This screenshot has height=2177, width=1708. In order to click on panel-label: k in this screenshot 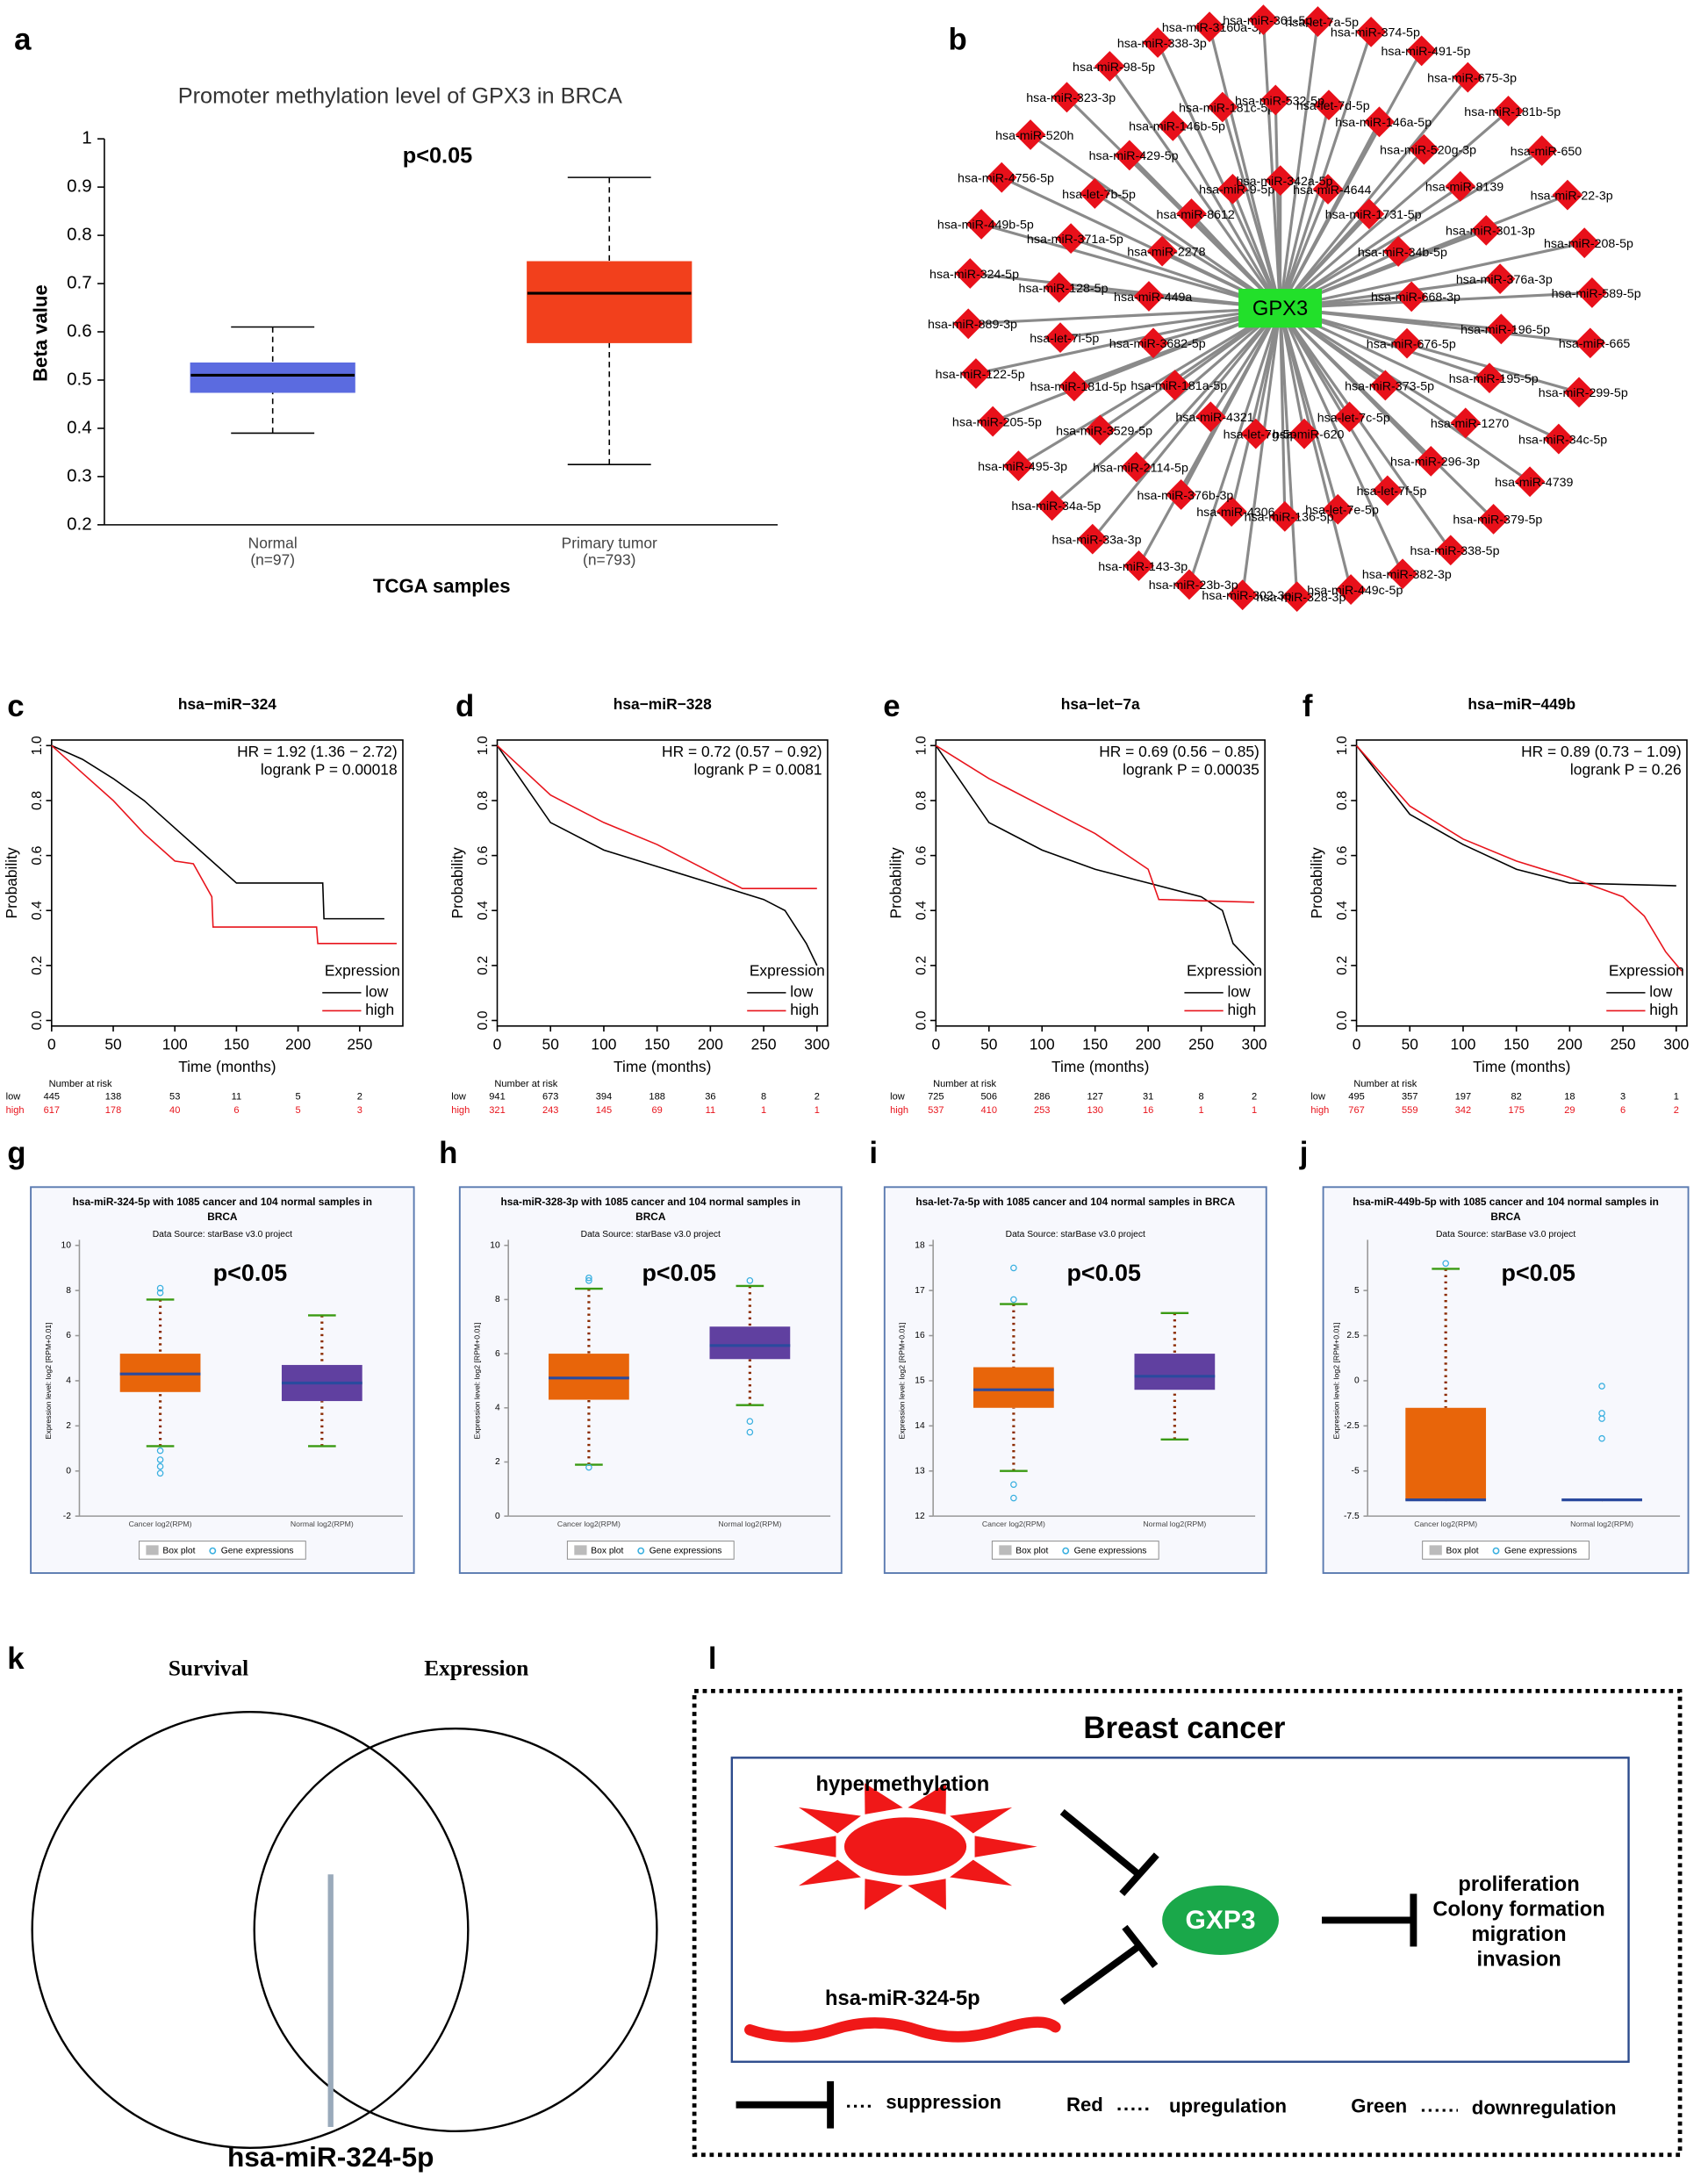, I will do `click(16, 1659)`.